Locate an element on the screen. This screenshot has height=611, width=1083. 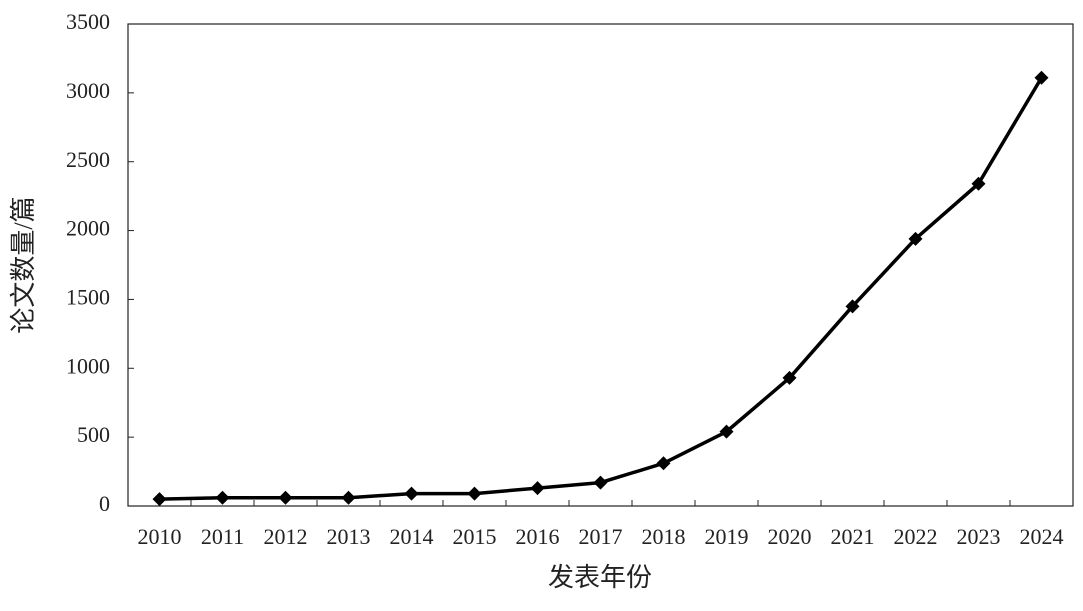
y-tick-label: 2500 is located at coordinates (88, 159).